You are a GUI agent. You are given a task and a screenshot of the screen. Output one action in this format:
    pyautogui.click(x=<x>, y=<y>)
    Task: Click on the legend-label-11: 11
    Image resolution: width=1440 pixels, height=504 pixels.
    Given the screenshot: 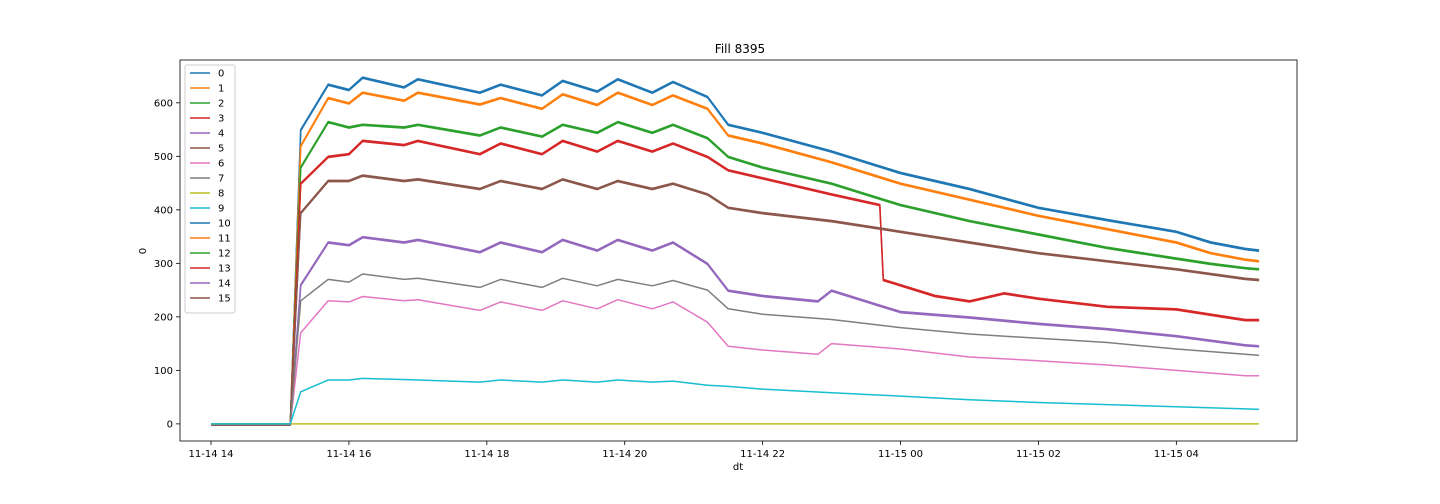 What is the action you would take?
    pyautogui.click(x=224, y=239)
    